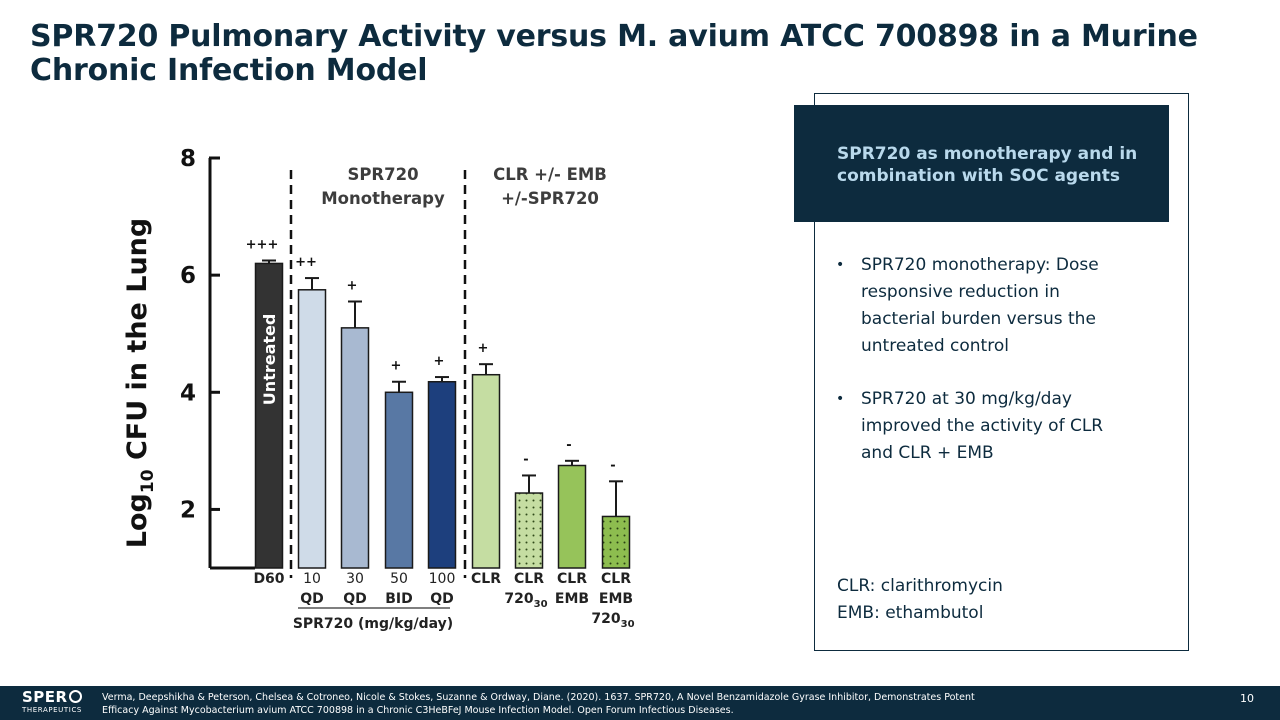 This screenshot has width=1280, height=720. Describe the element at coordinates (373, 624) in the screenshot. I see `dose-group-label: SPR720 (mg/kg/day)` at that location.